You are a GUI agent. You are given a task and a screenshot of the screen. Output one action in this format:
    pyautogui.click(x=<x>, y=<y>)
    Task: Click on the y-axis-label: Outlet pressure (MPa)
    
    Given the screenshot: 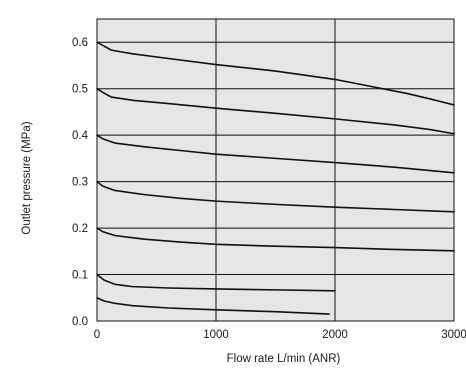 What is the action you would take?
    pyautogui.click(x=27, y=177)
    